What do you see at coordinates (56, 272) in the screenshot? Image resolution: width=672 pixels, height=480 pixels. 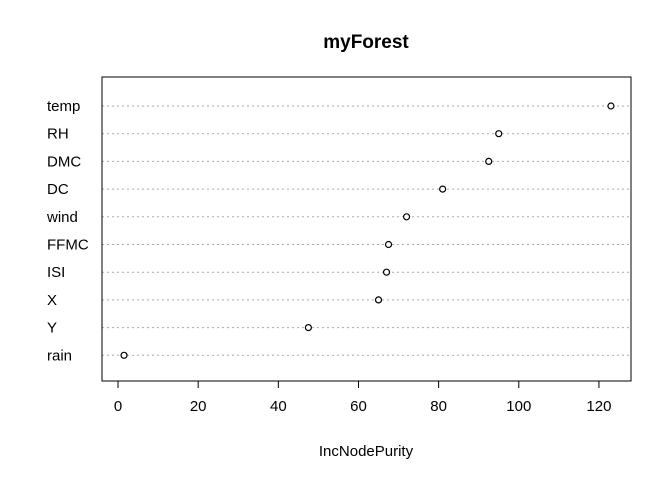 I see `category-label-ISI: ISI` at bounding box center [56, 272].